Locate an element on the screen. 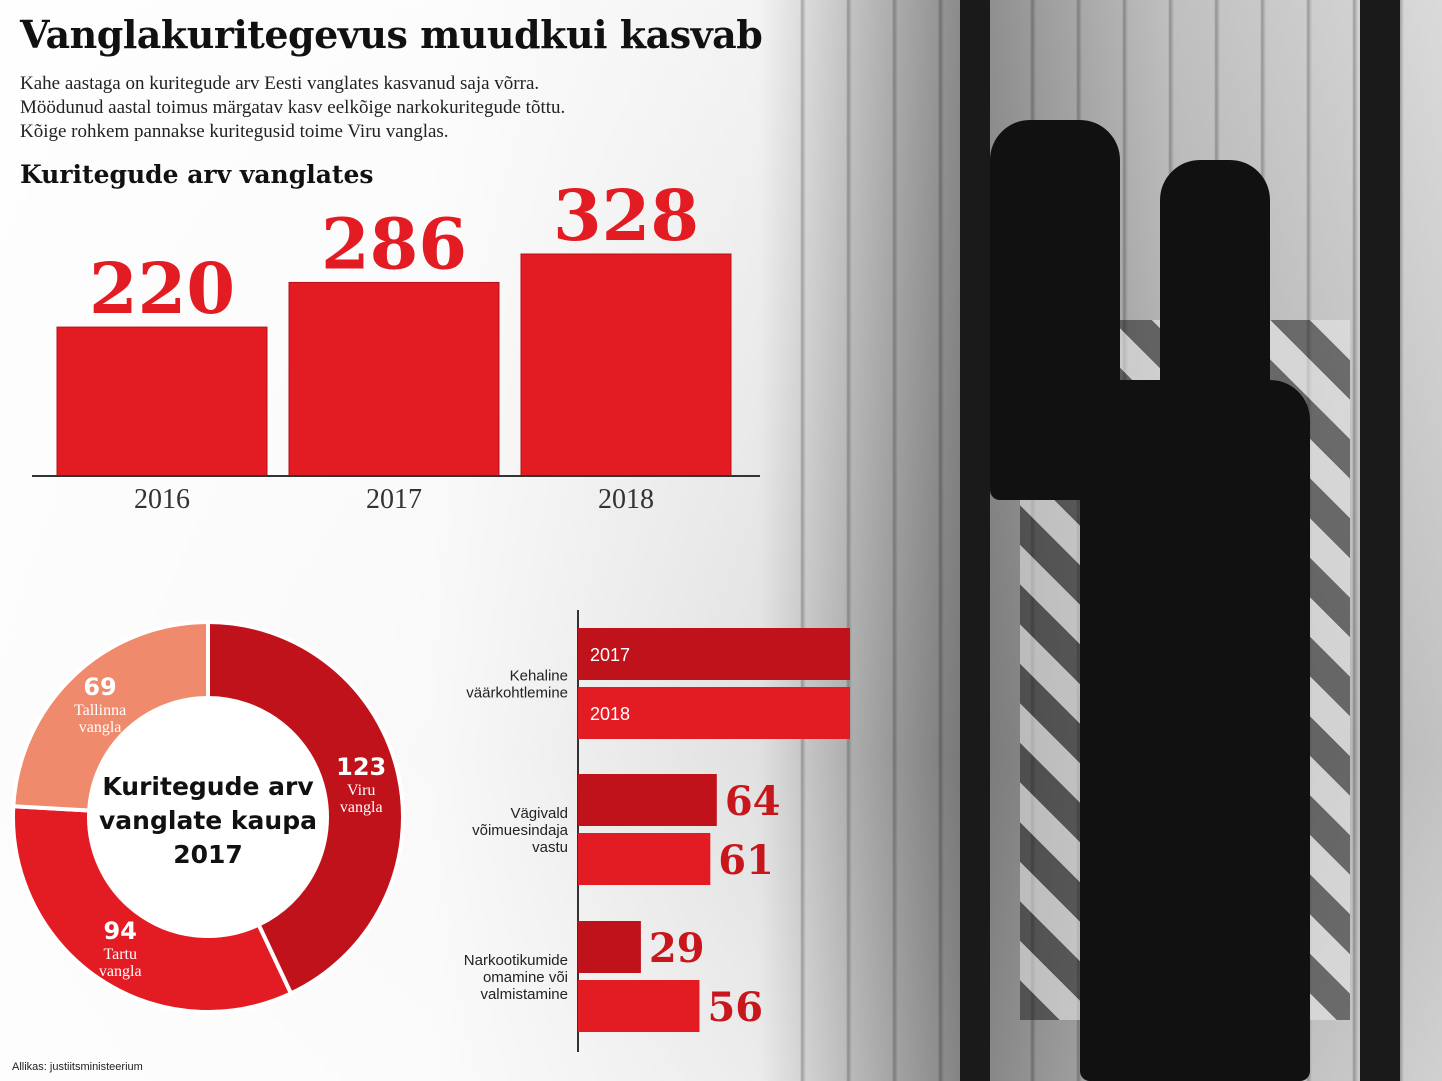  slice-value-label: 69 is located at coordinates (99, 687).